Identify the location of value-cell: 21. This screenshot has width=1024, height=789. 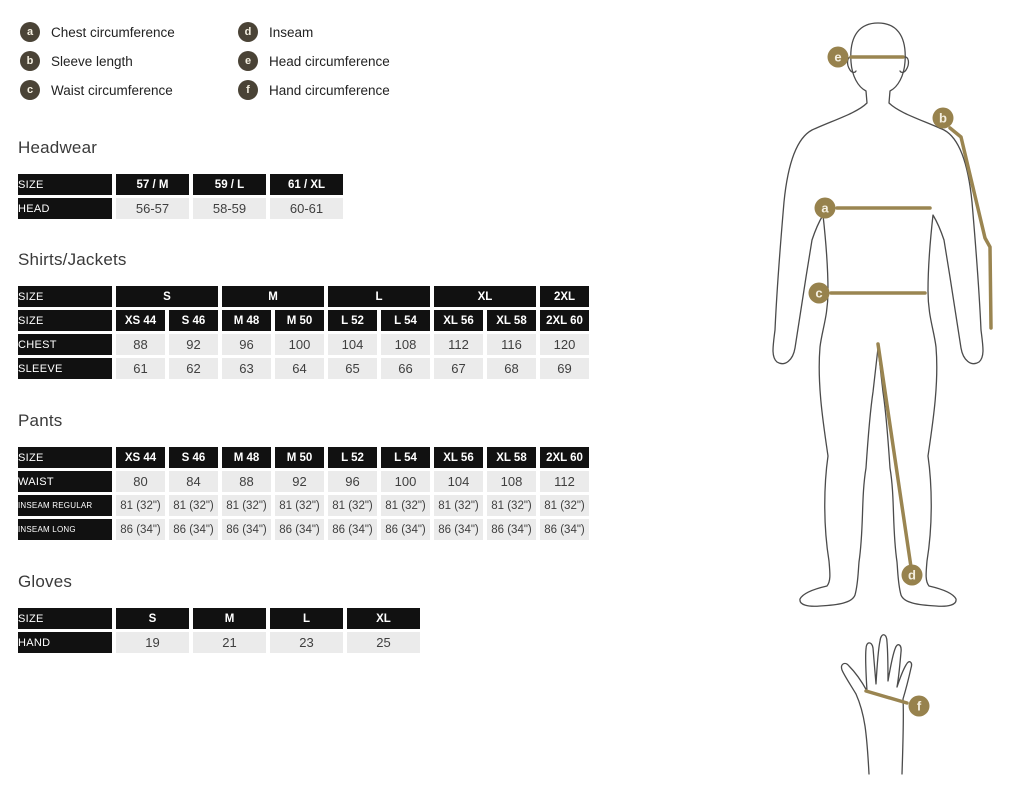
(229, 642).